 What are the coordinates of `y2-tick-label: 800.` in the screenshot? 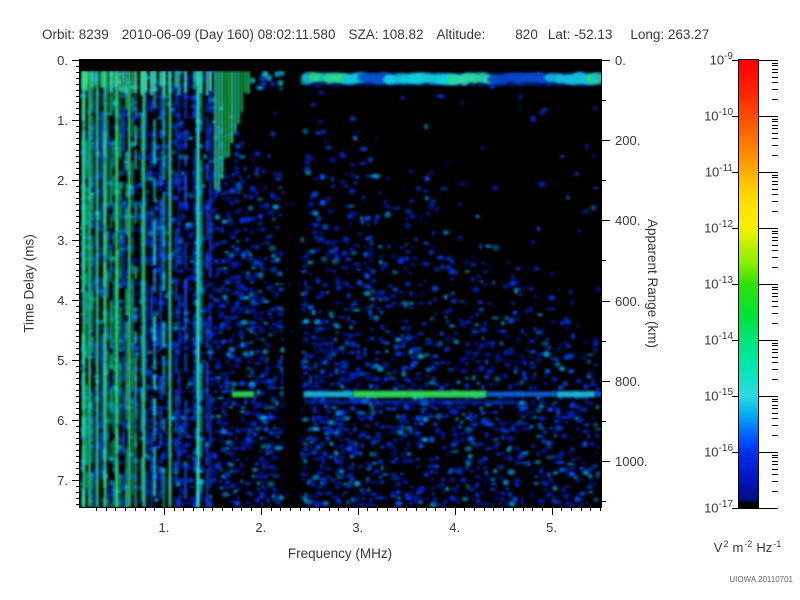 It's located at (628, 381).